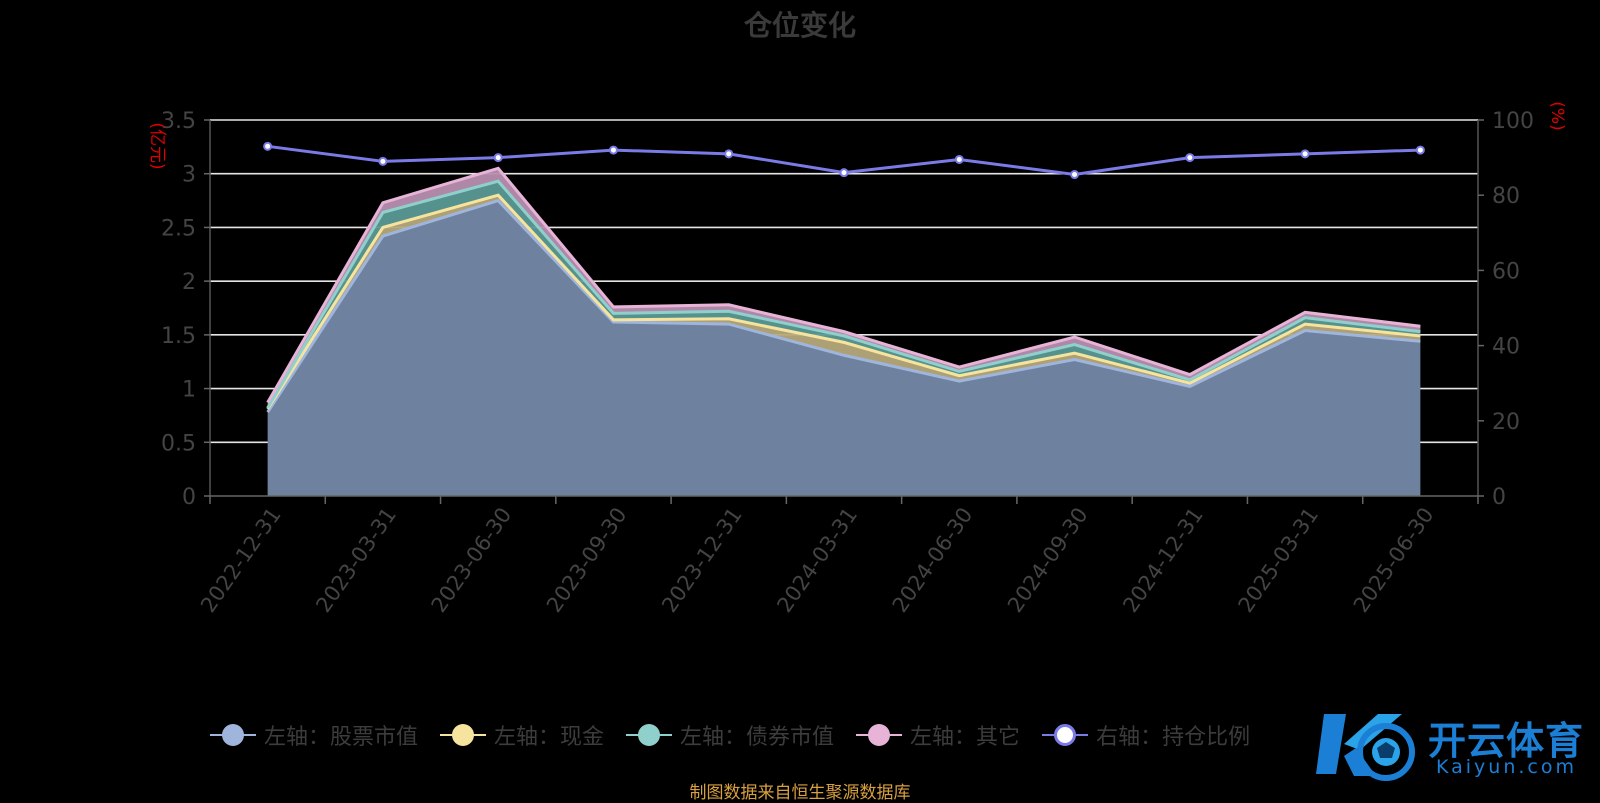 The width and height of the screenshot is (1600, 803). Describe the element at coordinates (1506, 196) in the screenshot. I see `y-tick-label-right: 80` at that location.